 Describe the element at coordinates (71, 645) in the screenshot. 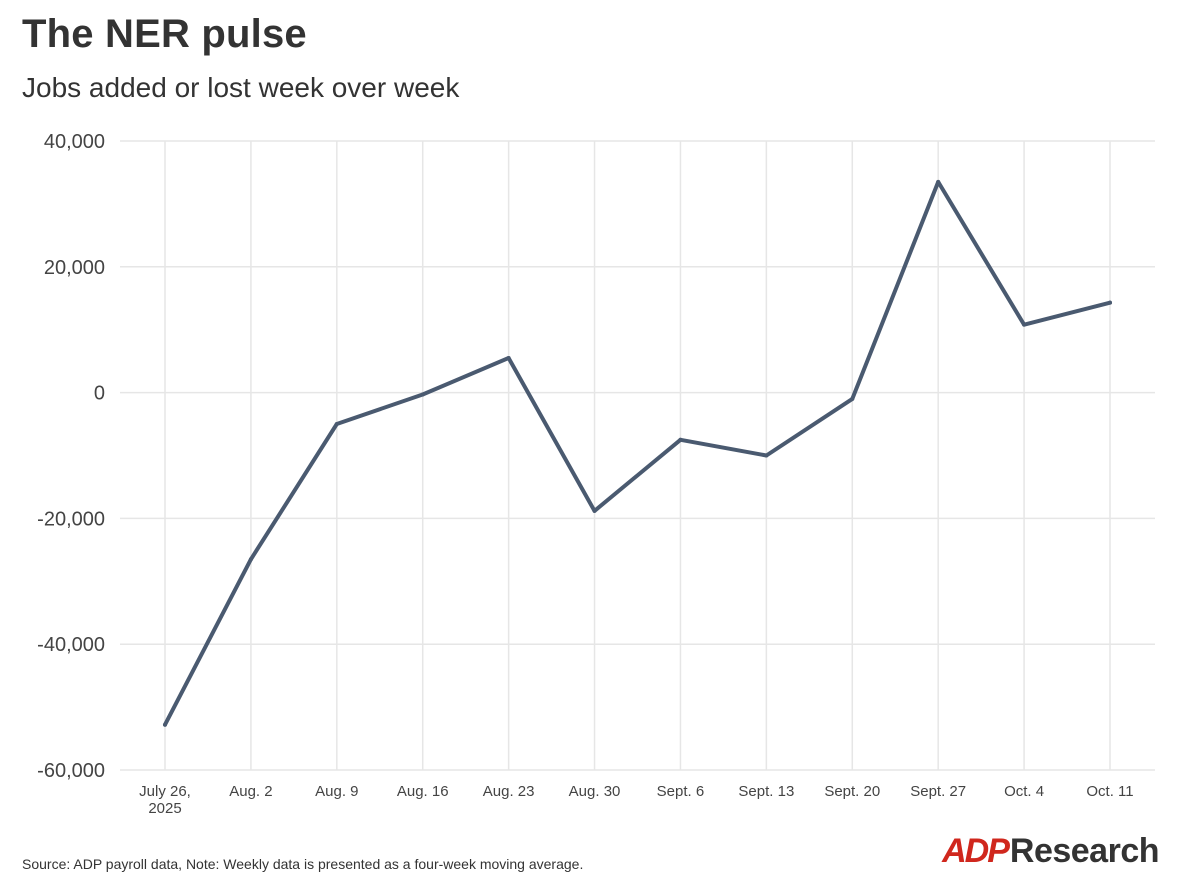

I see `y-tick-label: -40,000` at that location.